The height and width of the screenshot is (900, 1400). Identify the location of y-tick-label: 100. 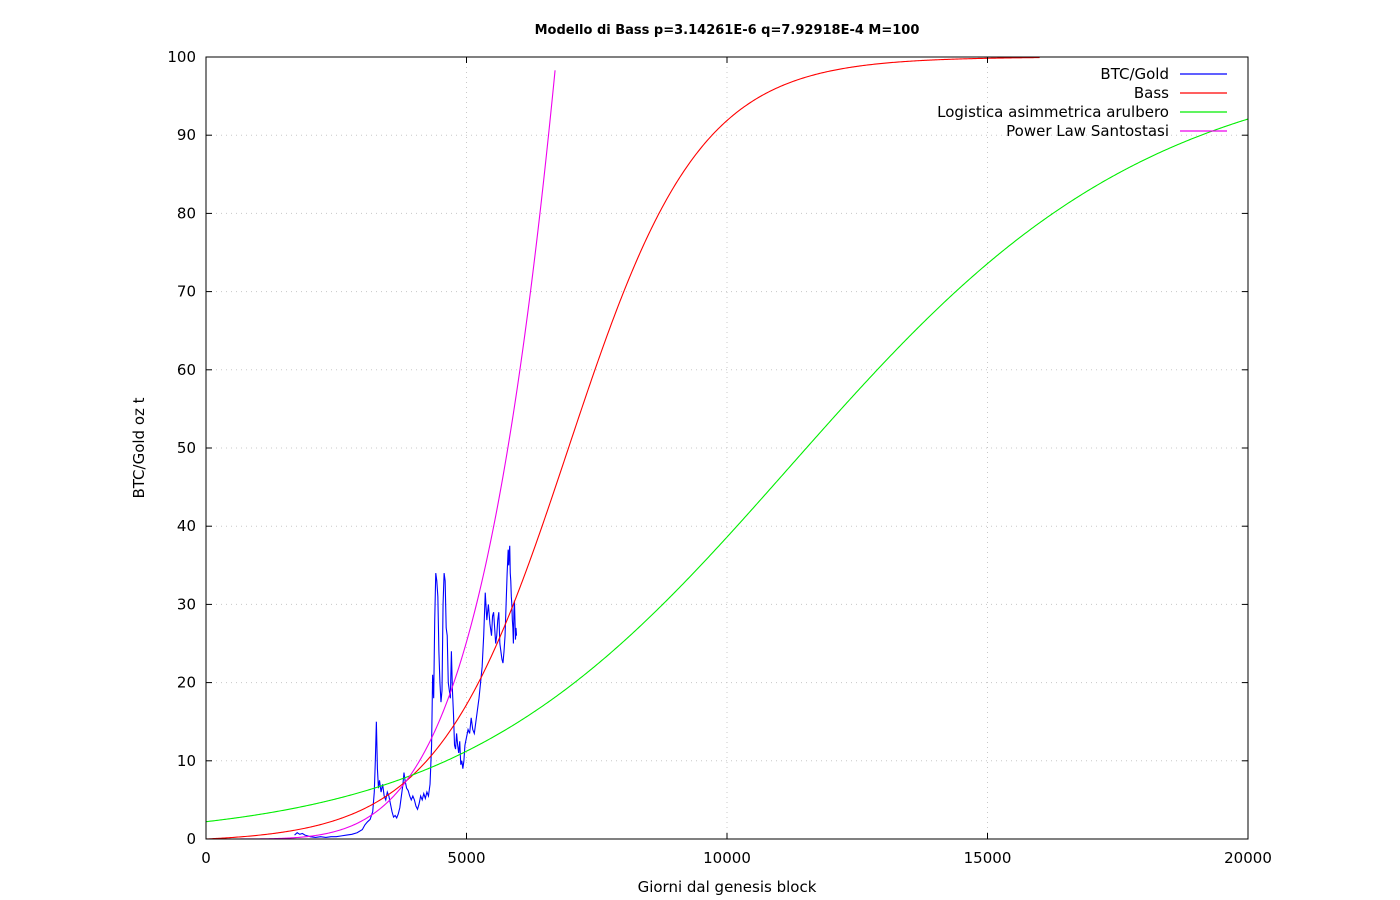
(181, 57).